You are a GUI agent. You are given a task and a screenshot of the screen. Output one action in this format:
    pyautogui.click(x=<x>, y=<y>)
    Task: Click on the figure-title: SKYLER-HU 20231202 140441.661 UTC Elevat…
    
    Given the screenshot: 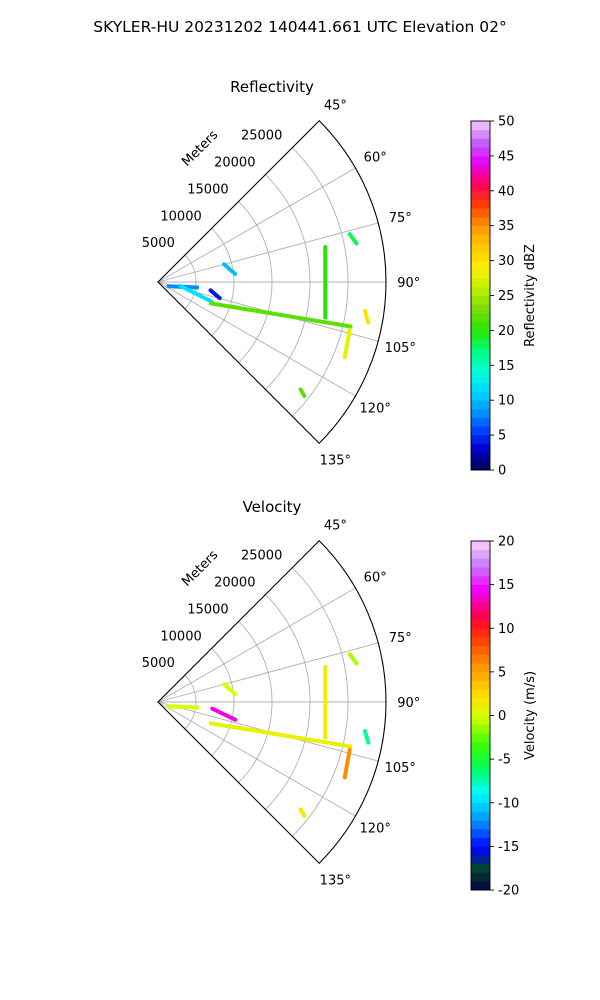 What is the action you would take?
    pyautogui.click(x=300, y=27)
    